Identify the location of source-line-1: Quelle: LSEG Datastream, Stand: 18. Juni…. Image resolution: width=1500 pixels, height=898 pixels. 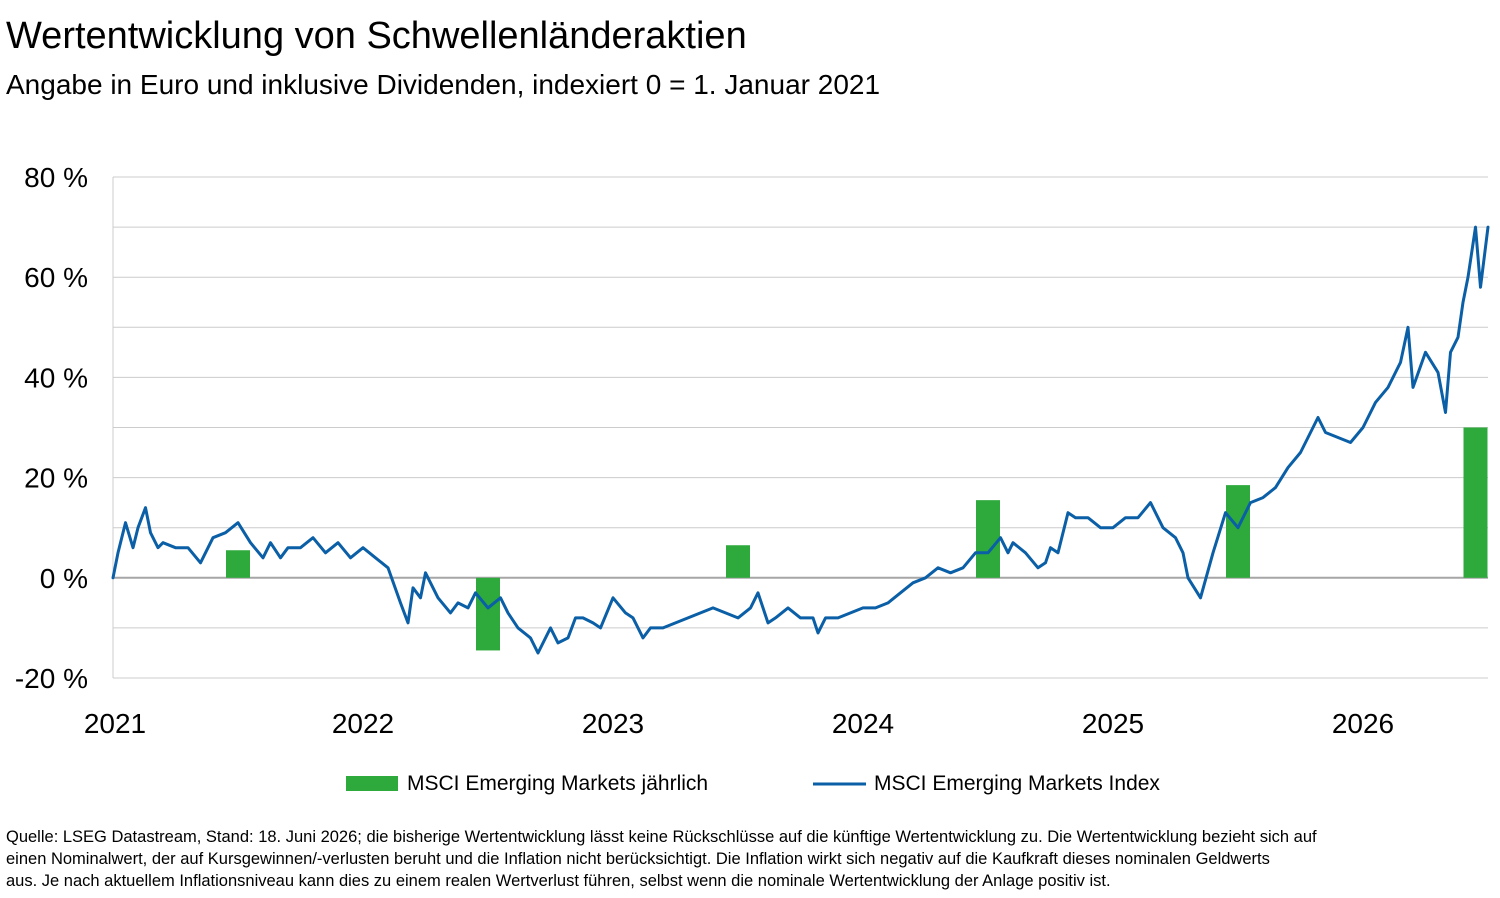
(661, 837).